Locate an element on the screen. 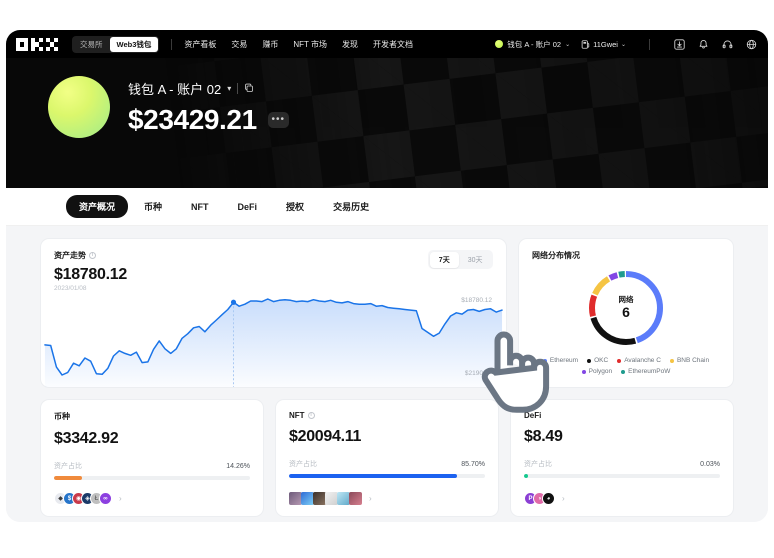 This screenshot has height=558, width=774. tokens-value: $3342.92 is located at coordinates (86, 438).